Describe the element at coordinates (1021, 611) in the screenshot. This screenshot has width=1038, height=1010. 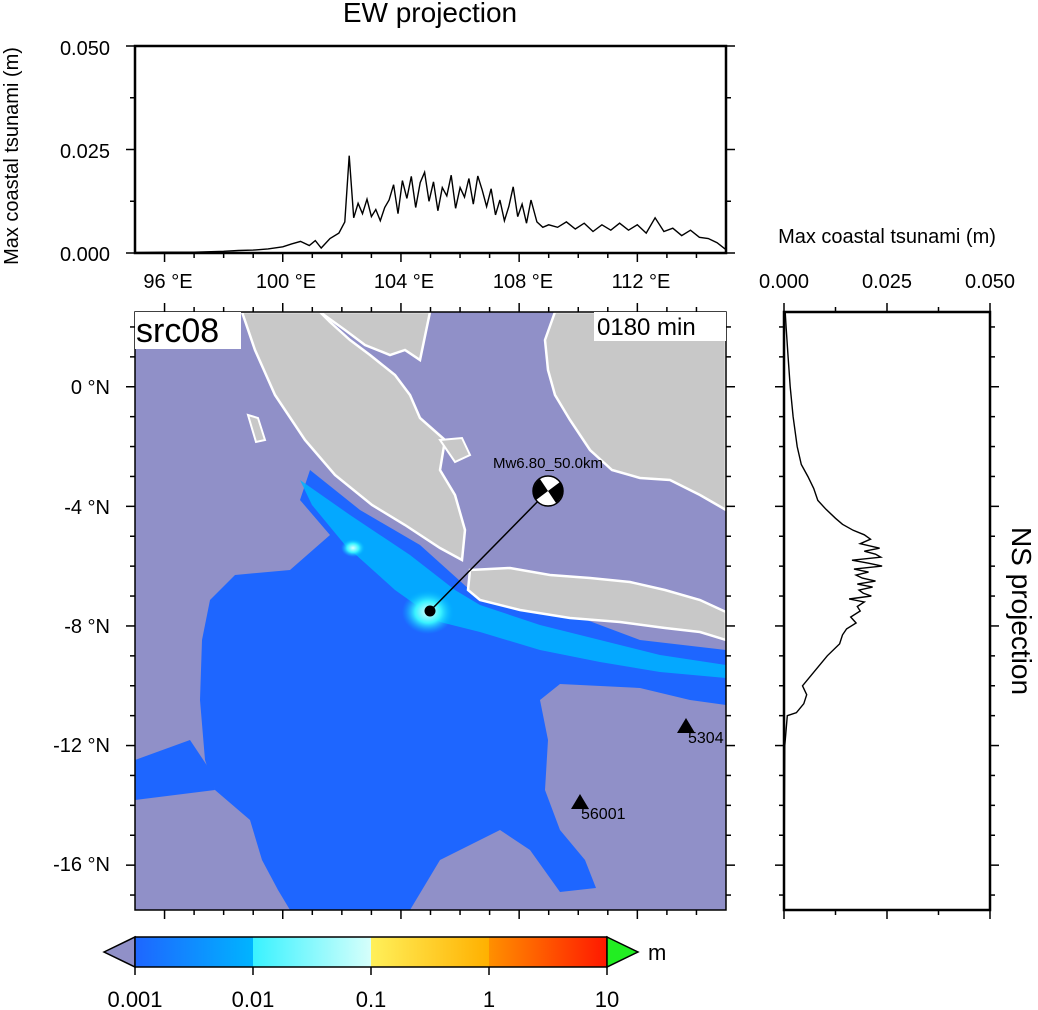
I see `ns-panel-title: NS projection` at that location.